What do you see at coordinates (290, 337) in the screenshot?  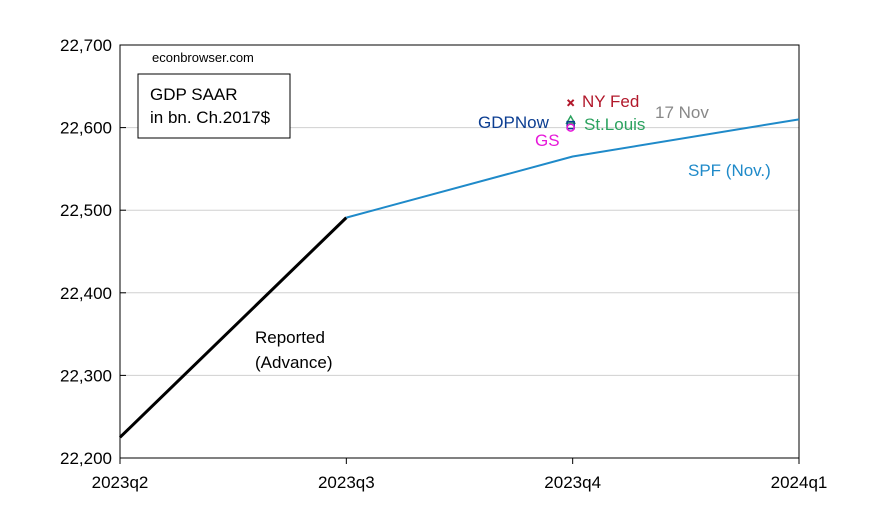 I see `label-reported-line-1: Reported` at bounding box center [290, 337].